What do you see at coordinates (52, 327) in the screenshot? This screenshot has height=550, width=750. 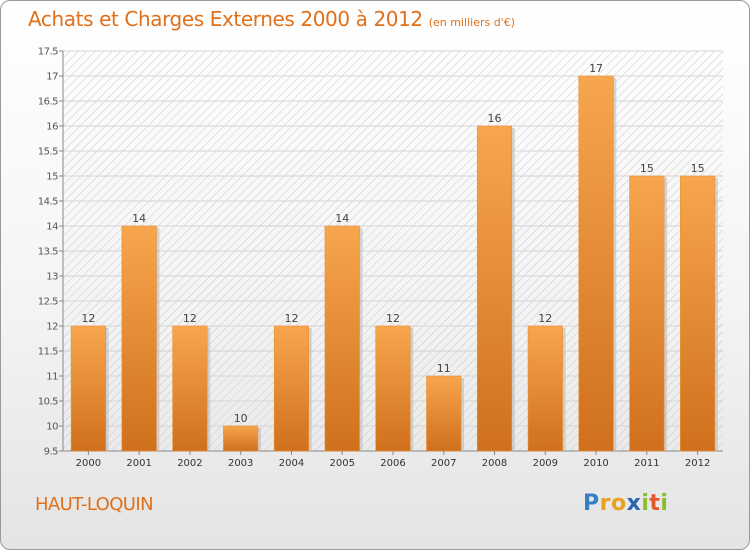 I see `y-tick-label: 12` at bounding box center [52, 327].